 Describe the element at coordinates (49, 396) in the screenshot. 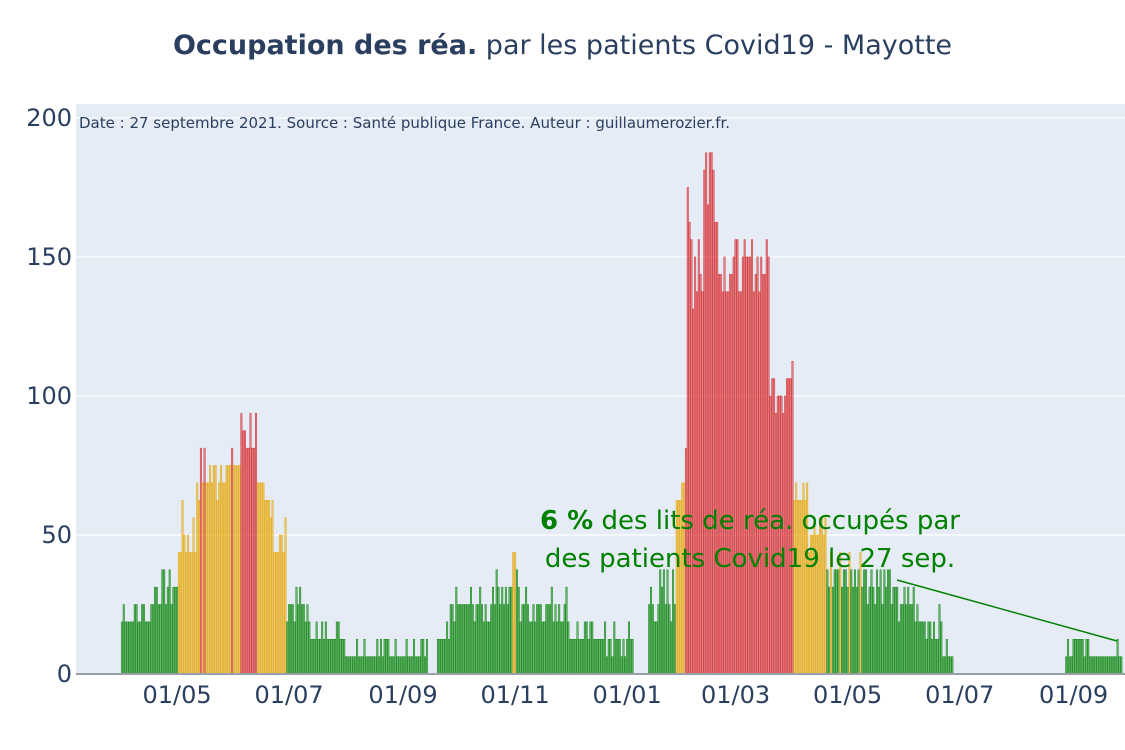

I see `y-tick-label: 100` at that location.